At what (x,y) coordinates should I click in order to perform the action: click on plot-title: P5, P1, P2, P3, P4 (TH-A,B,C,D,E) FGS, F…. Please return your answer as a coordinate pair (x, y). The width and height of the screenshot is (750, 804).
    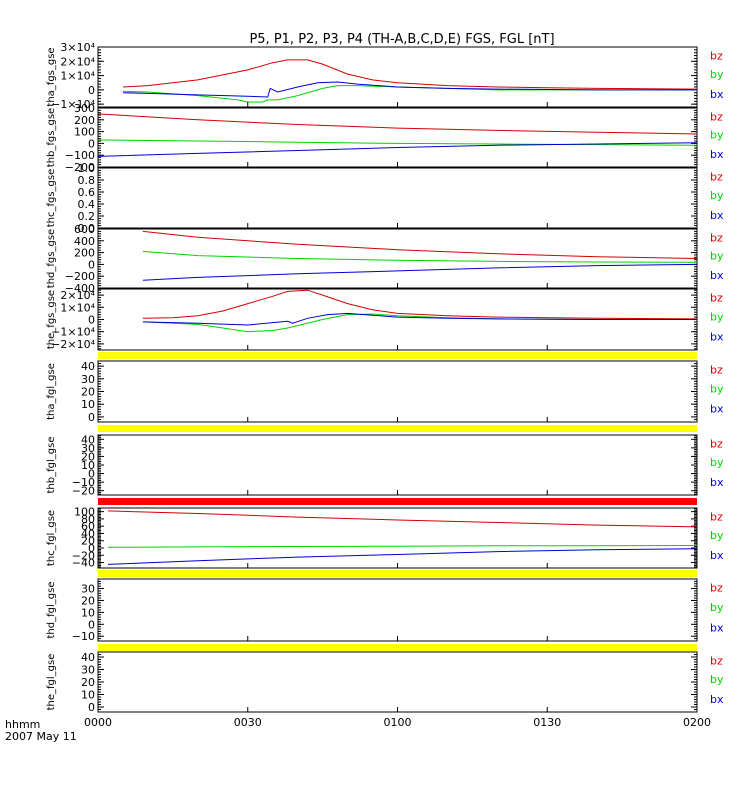
    Looking at the image, I should click on (401, 39).